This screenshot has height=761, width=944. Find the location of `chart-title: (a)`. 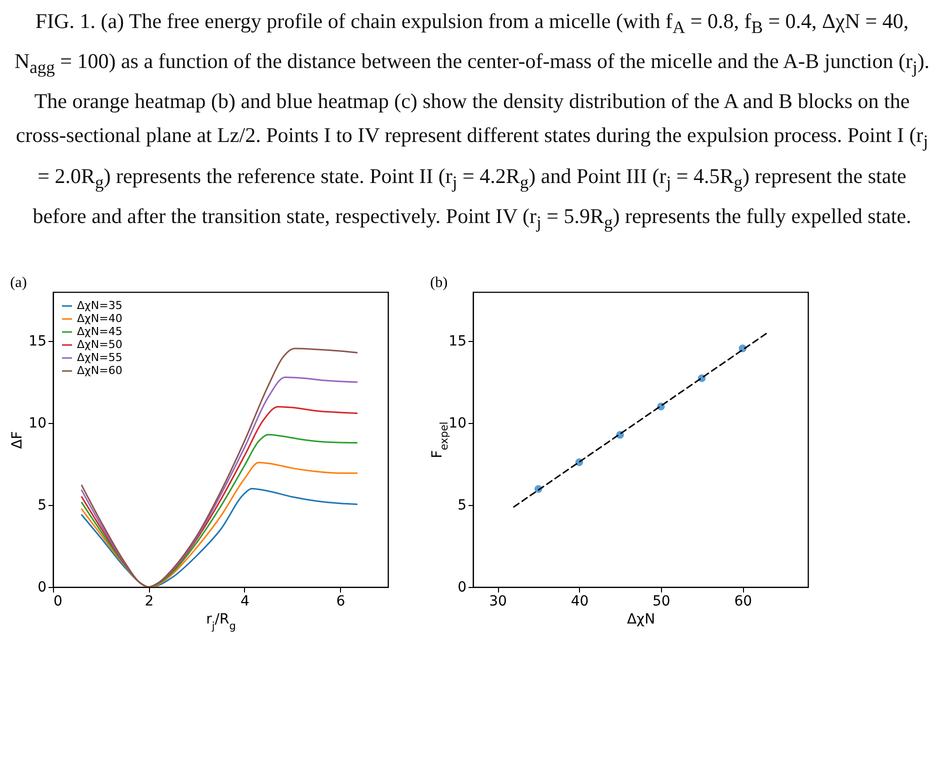

chart-title: (a) is located at coordinates (18, 282).